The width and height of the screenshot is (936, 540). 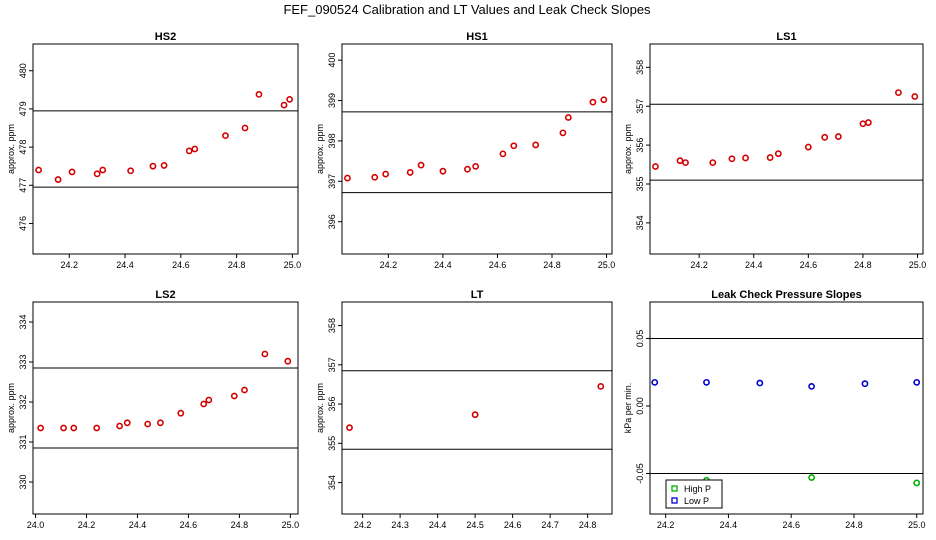 I want to click on y-tick-label: 0.05, so click(x=640, y=339).